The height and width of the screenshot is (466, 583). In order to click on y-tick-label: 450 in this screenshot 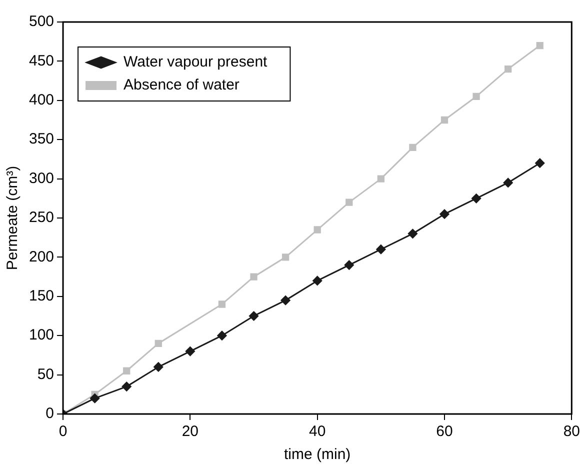, I will do `click(41, 61)`.